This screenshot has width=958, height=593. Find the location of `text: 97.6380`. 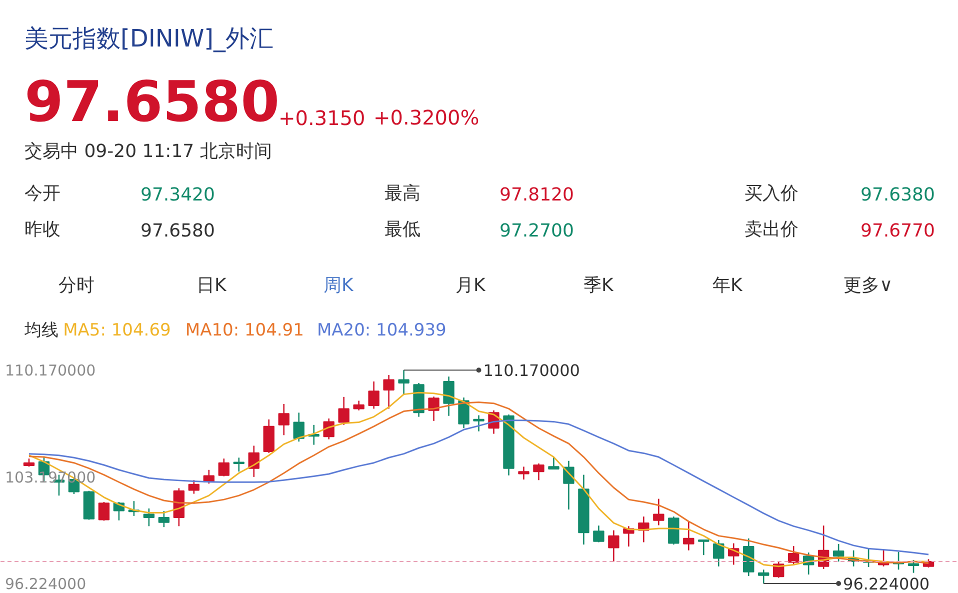

text: 97.6380 is located at coordinates (897, 195).